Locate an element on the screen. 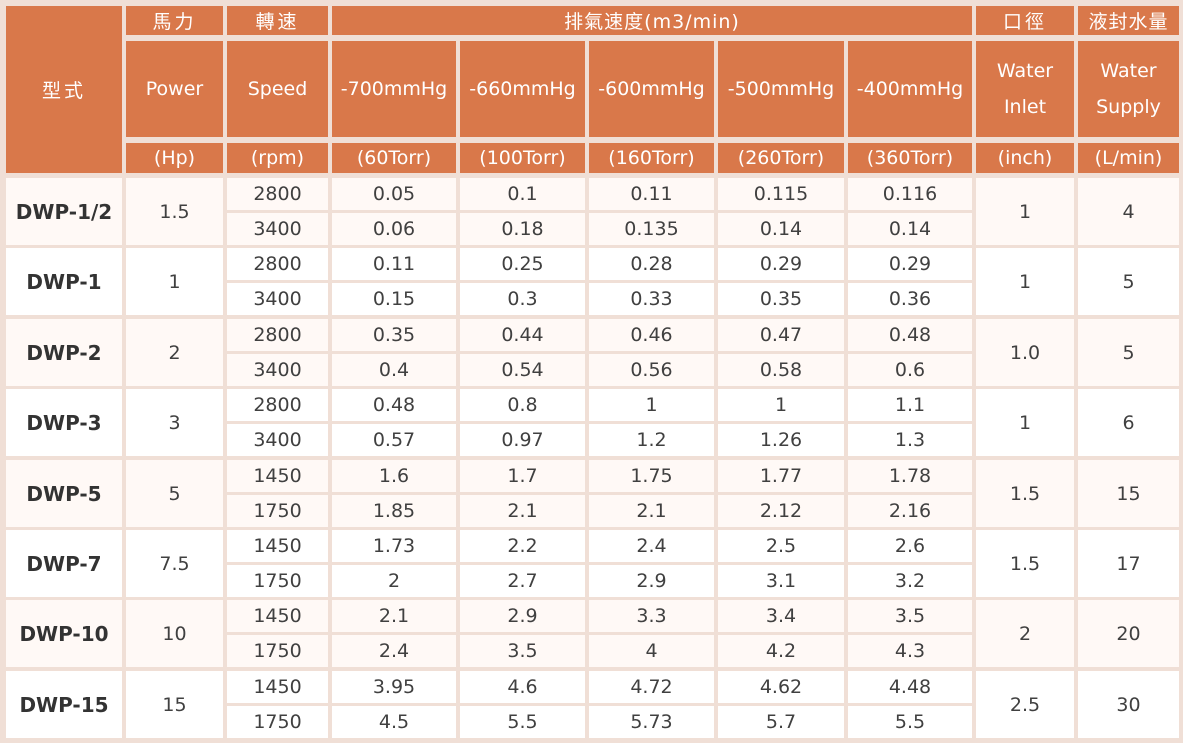  header-inlet-en-line1: Water is located at coordinates (1025, 71).